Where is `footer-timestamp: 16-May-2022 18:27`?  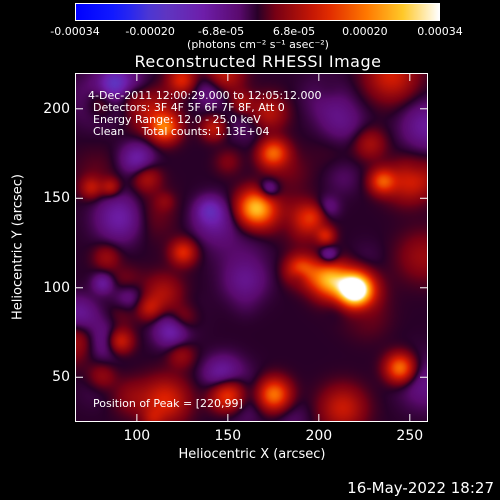 footer-timestamp: 16-May-2022 18:27 is located at coordinates (420, 488).